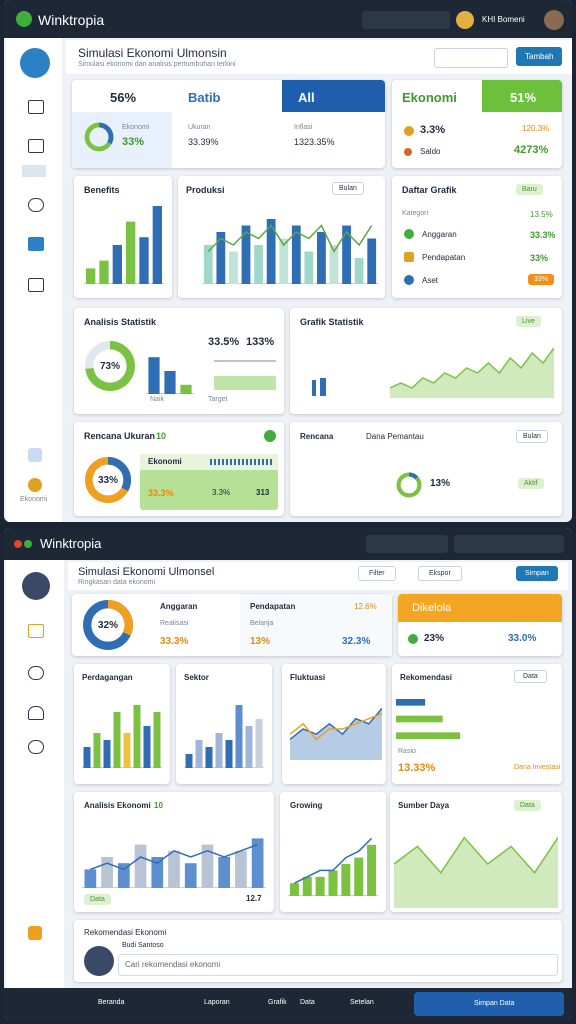  Describe the element at coordinates (306, 97) in the screenshot. I see `tab: All` at that location.